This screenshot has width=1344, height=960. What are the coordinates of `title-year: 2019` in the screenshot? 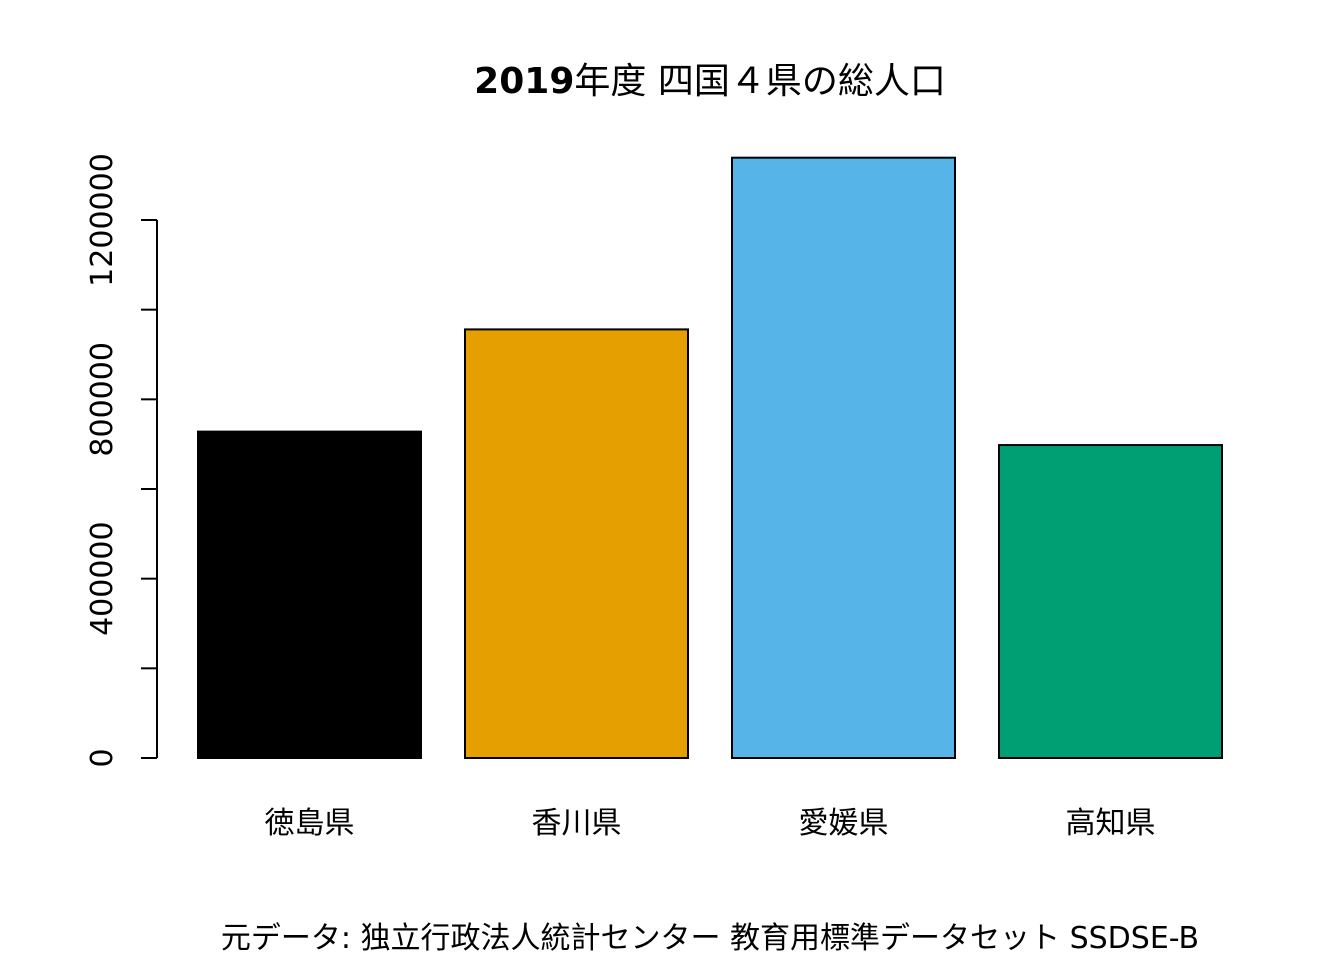 It's located at (524, 81).